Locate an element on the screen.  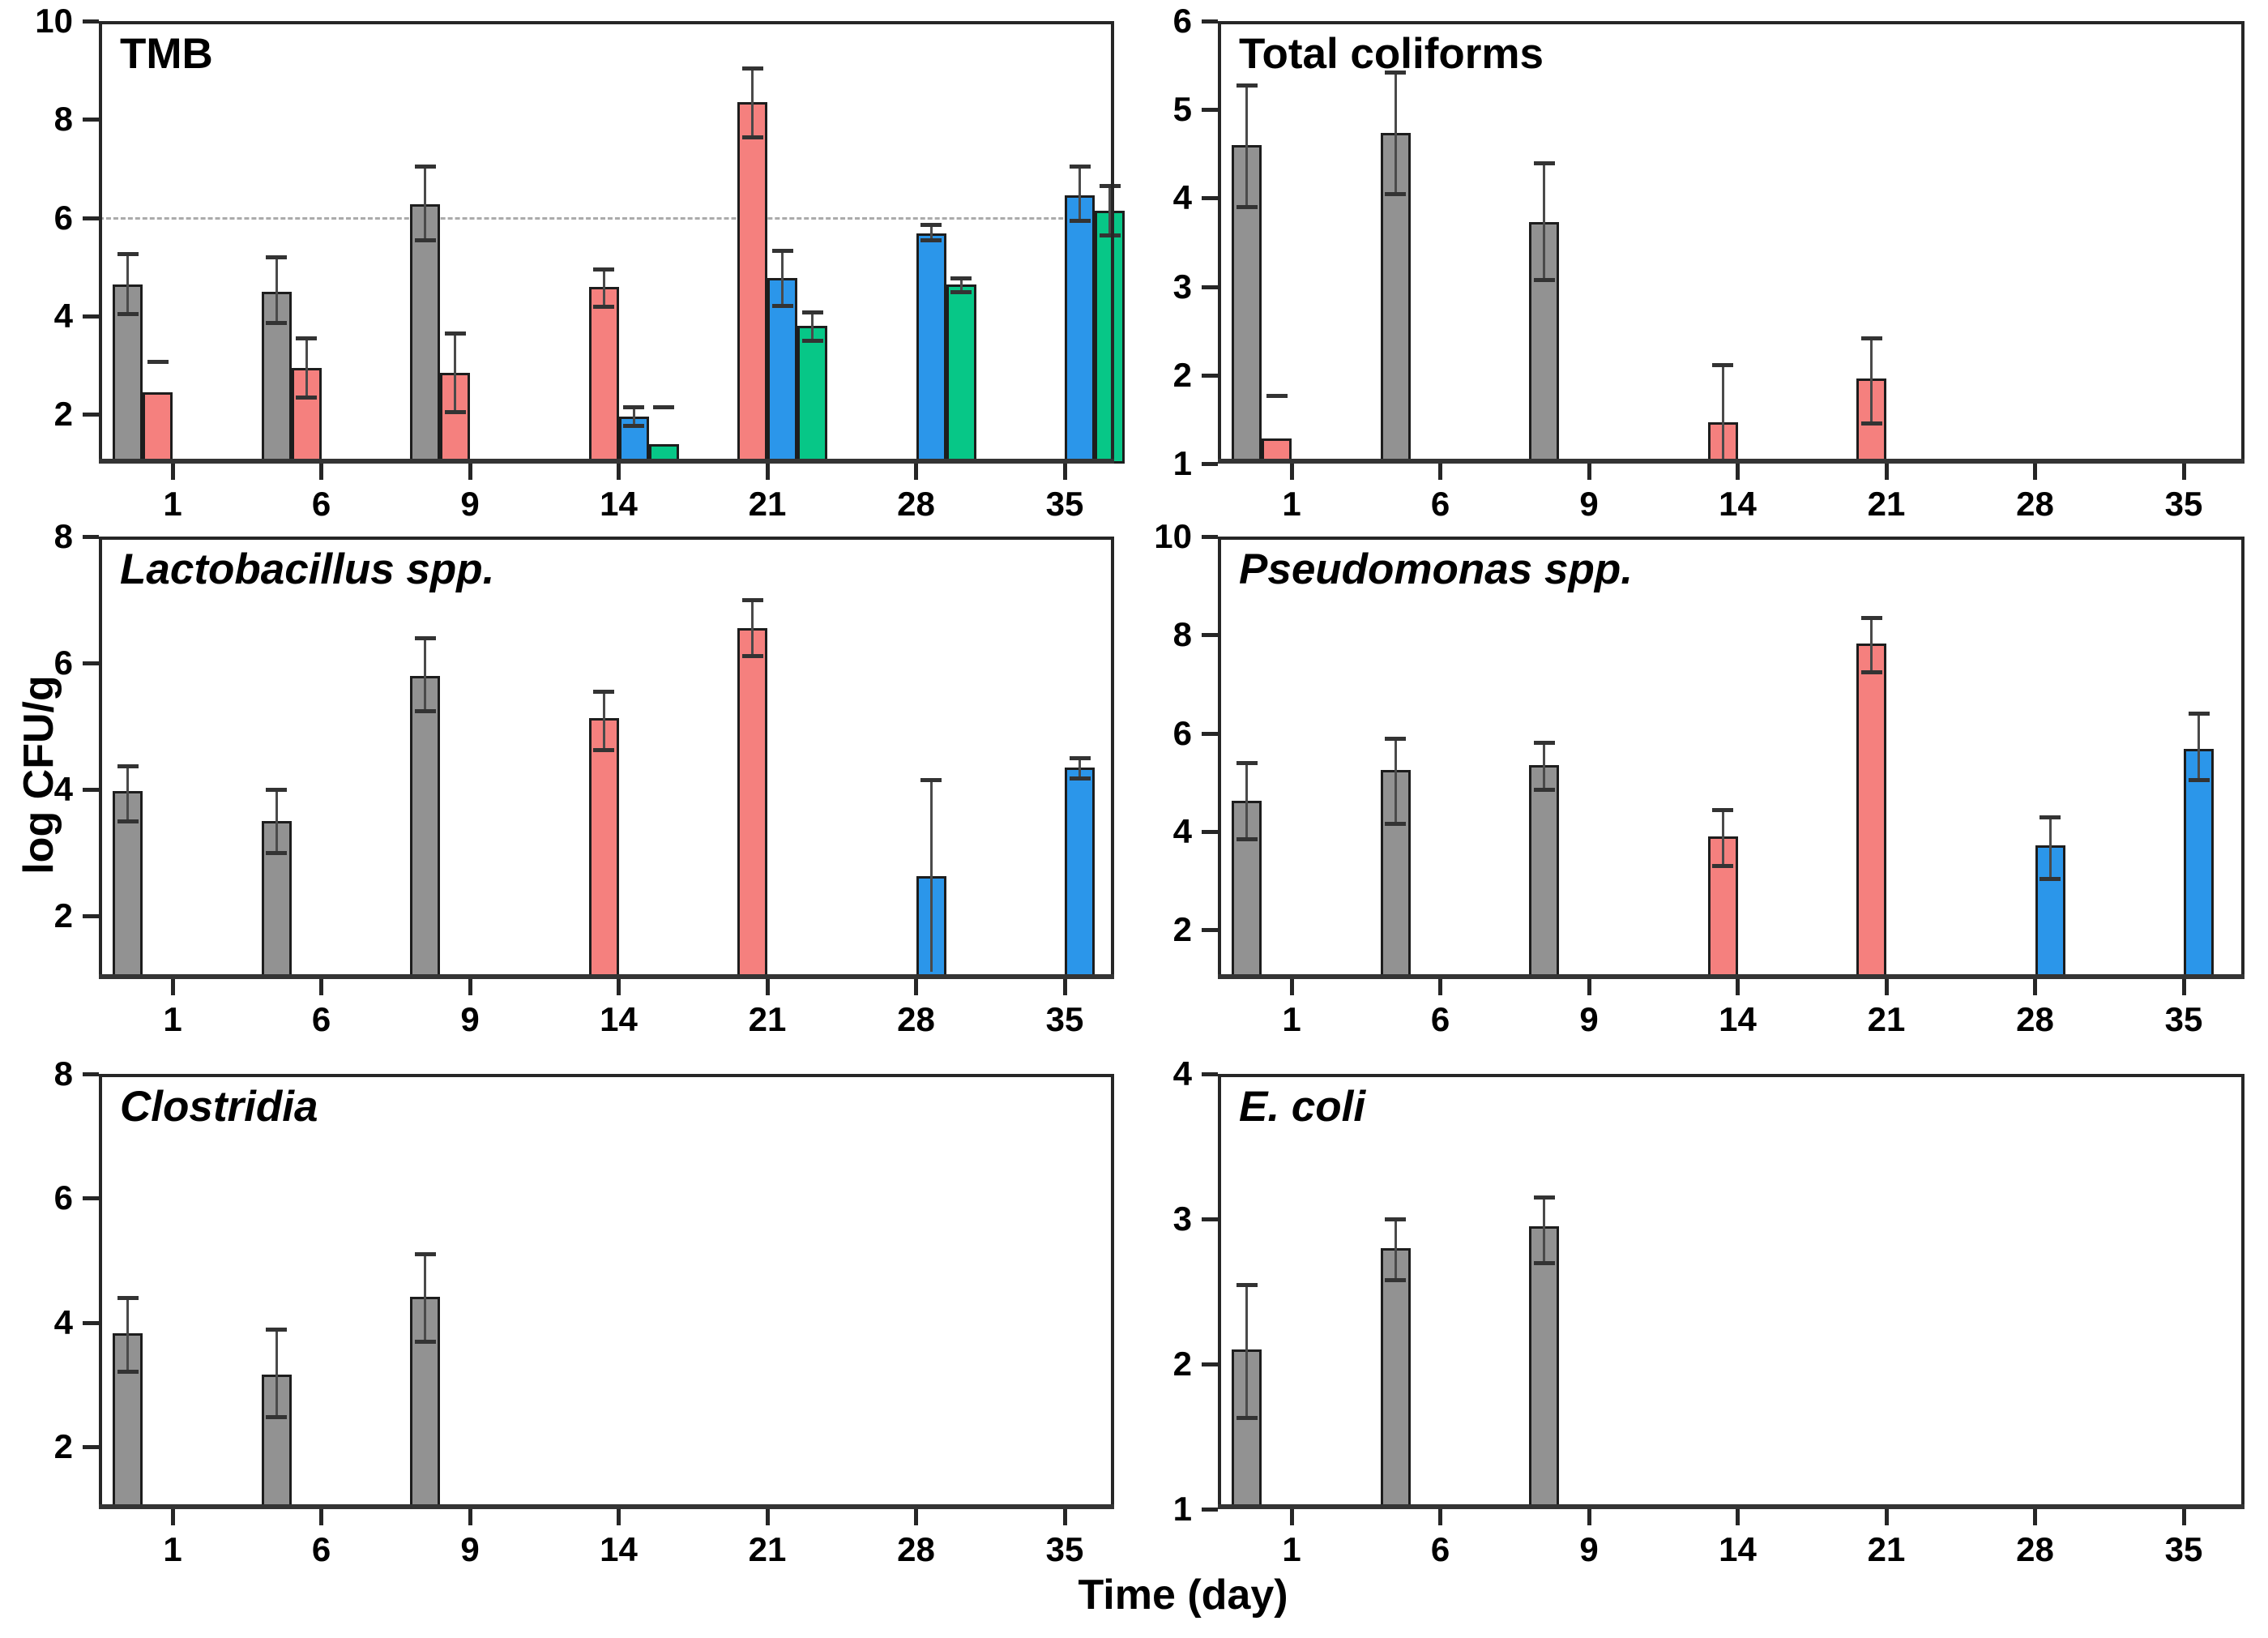
y-tick-label: 10 is located at coordinates (1173, 536).